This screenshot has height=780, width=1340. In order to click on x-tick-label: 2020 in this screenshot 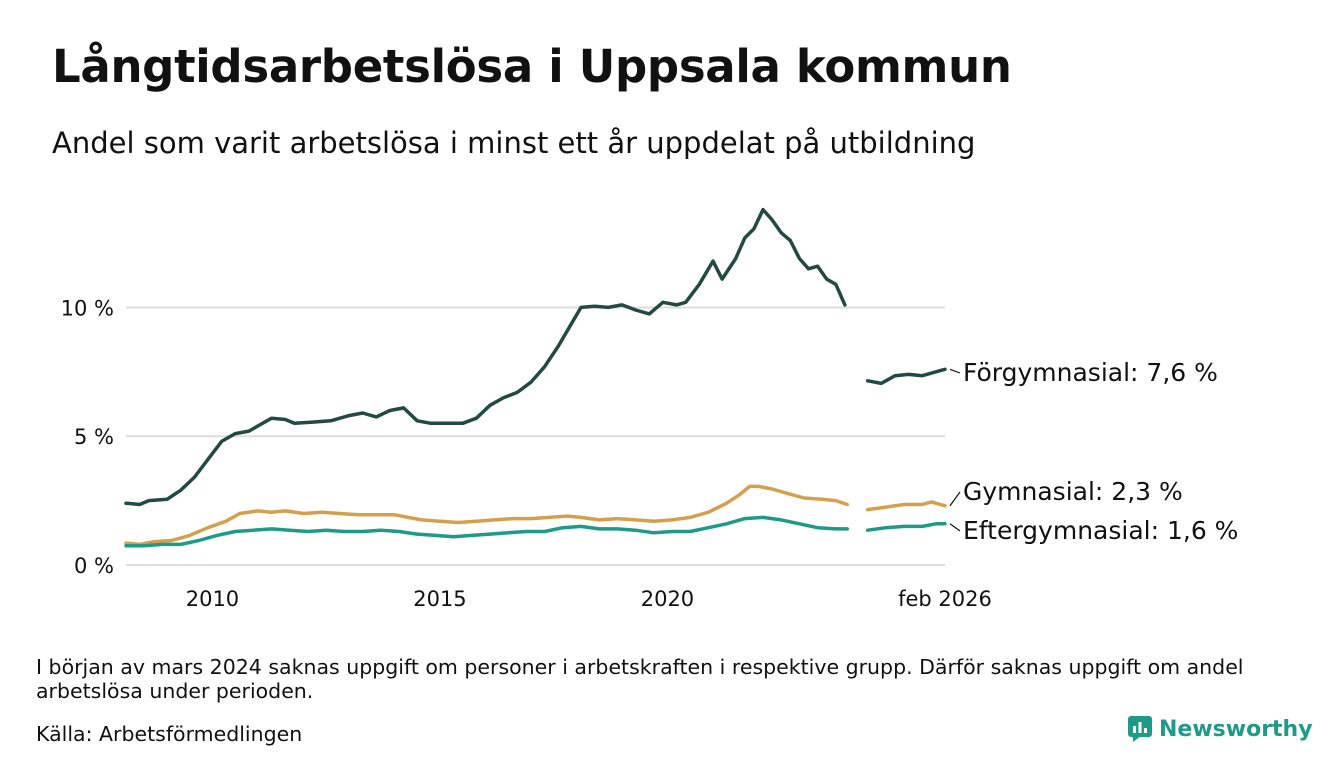, I will do `click(667, 599)`.